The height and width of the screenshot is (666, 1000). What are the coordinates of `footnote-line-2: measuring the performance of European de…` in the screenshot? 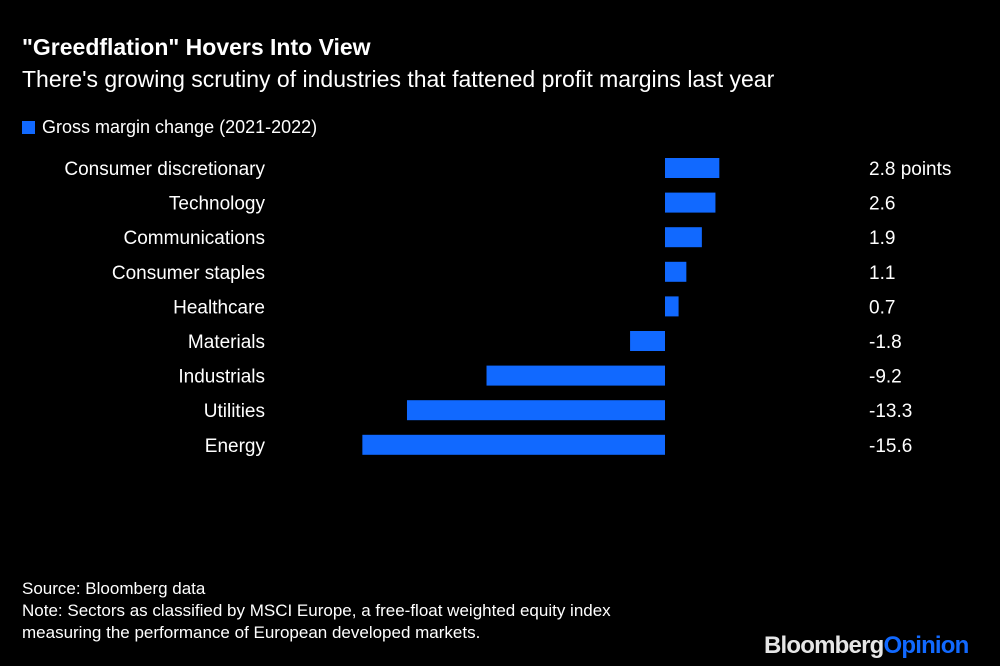 It's located at (251, 632).